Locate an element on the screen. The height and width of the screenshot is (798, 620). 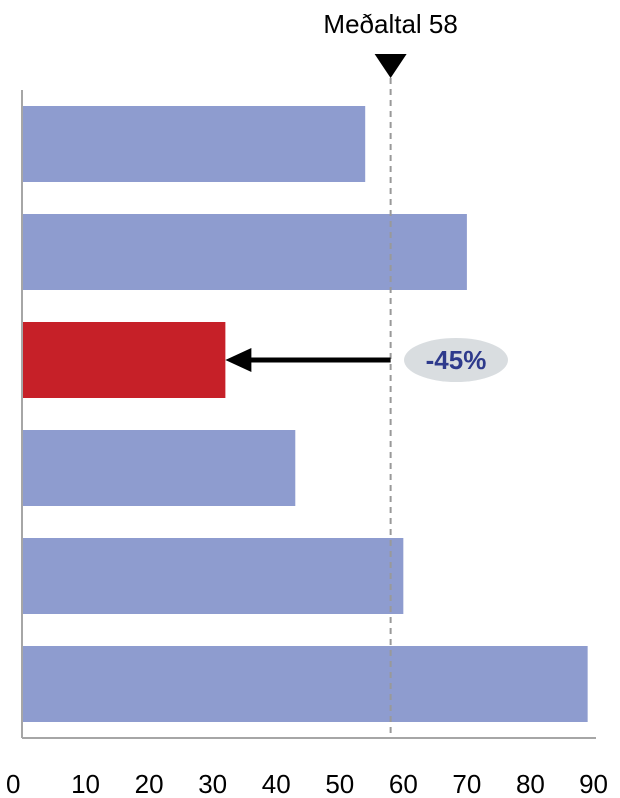
callout-label: -45% is located at coordinates (456, 360).